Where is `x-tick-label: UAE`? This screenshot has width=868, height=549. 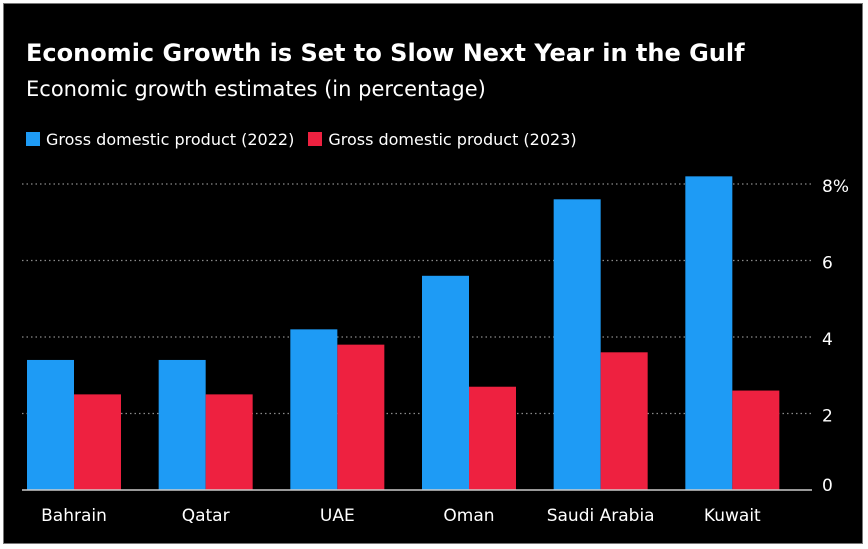
x-tick-label: UAE is located at coordinates (337, 516).